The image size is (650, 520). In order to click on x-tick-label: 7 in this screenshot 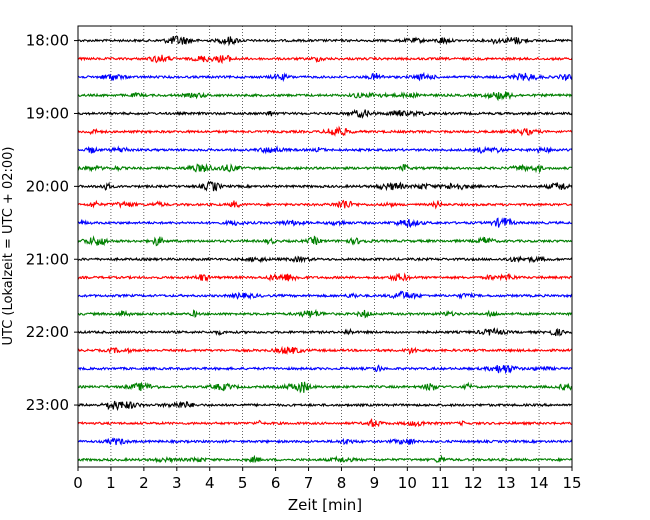, I will do `click(309, 483)`.